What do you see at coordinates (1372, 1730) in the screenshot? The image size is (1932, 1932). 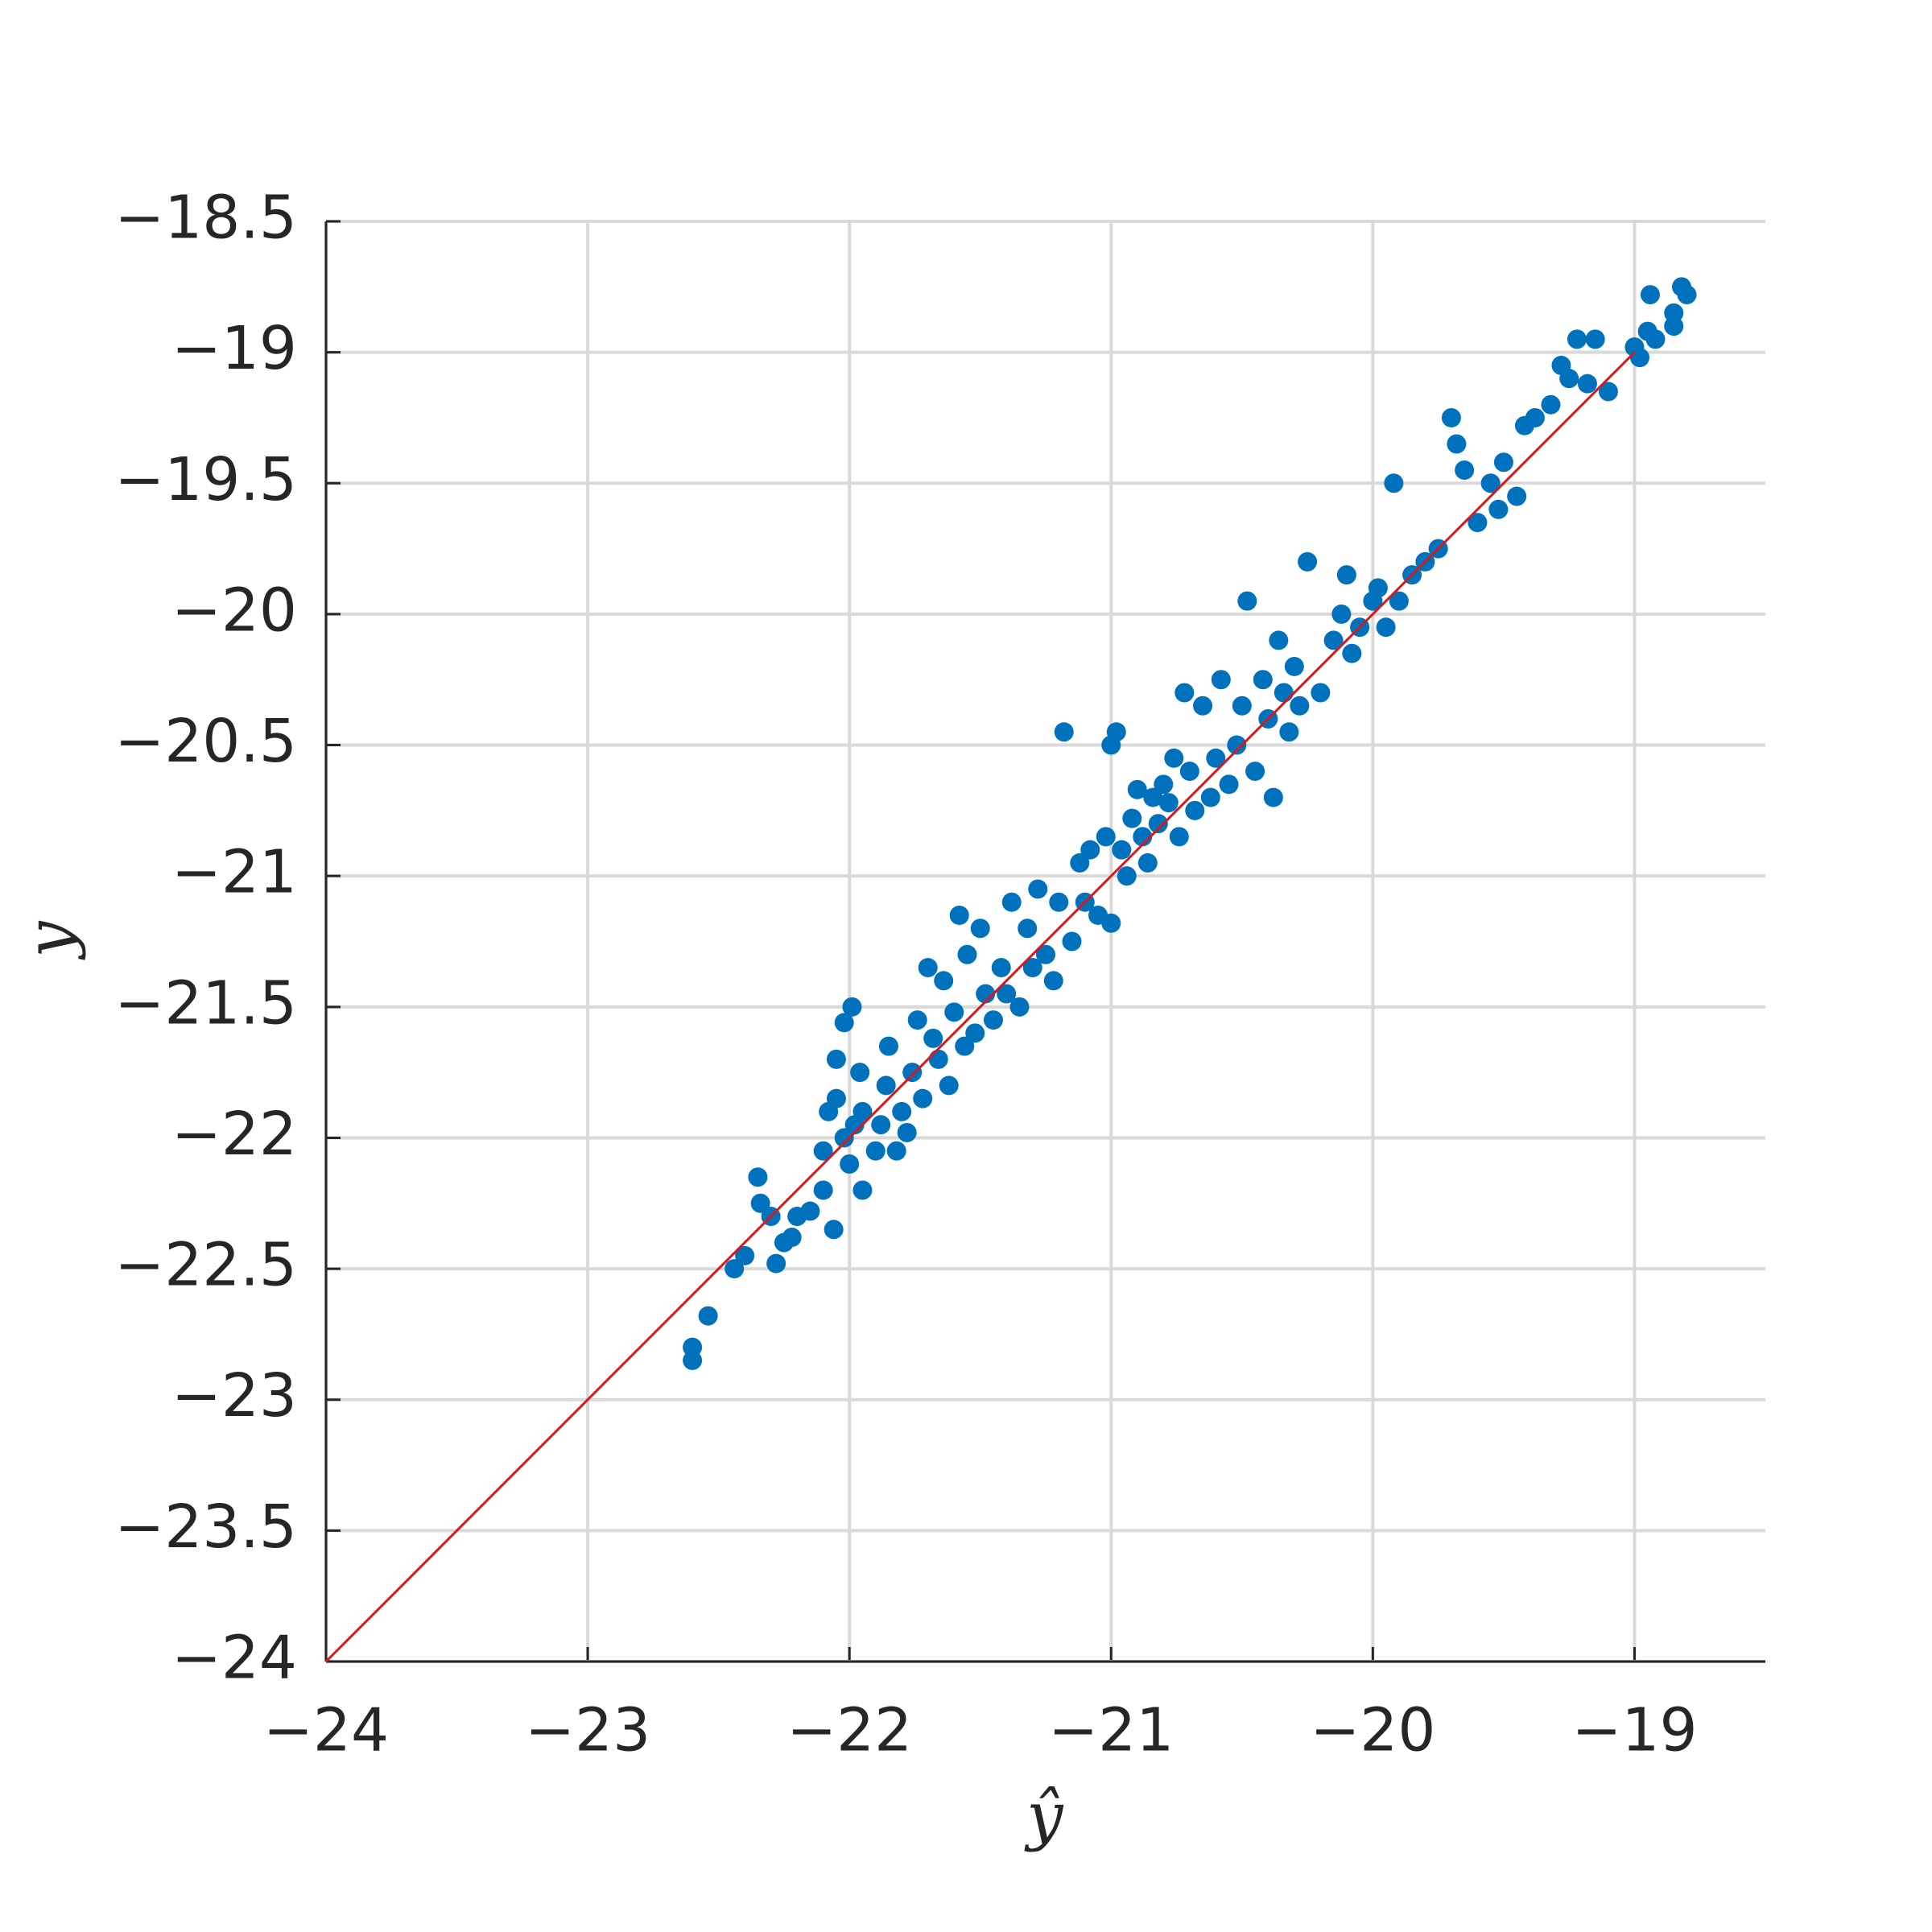 I see `x-tick-label: −20` at bounding box center [1372, 1730].